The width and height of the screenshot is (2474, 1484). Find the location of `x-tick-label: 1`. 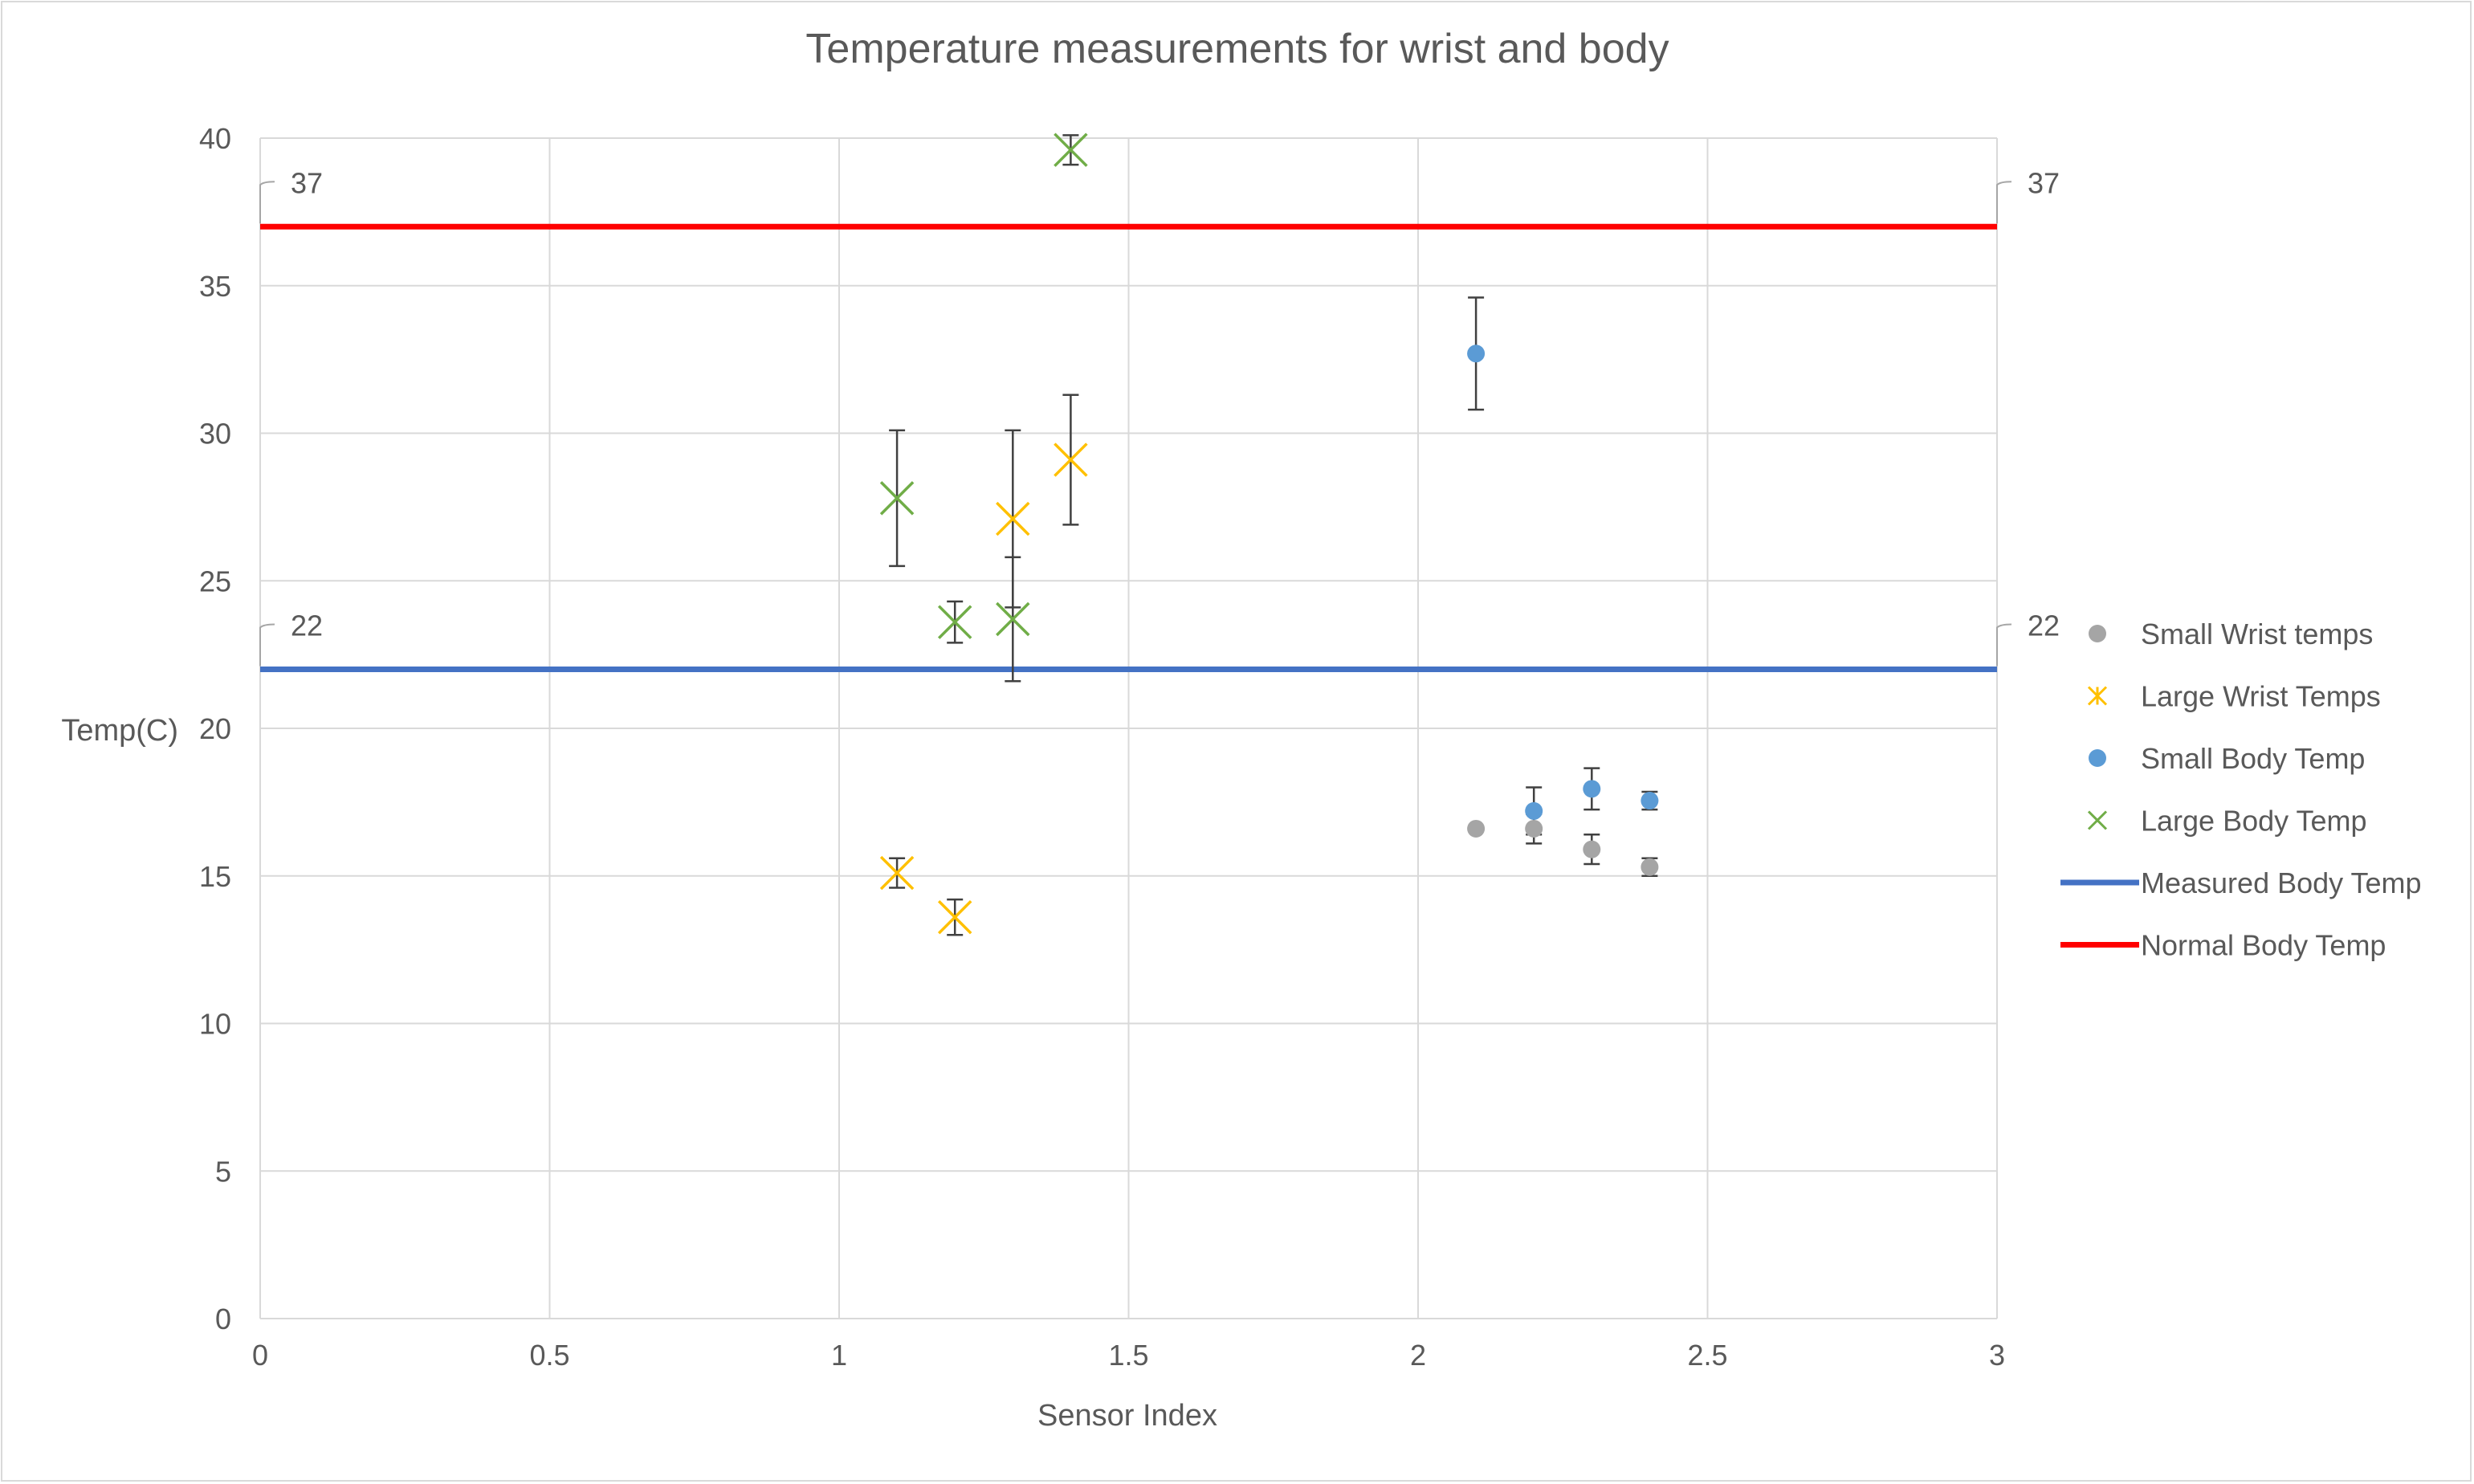

x-tick-label: 1 is located at coordinates (839, 1355).